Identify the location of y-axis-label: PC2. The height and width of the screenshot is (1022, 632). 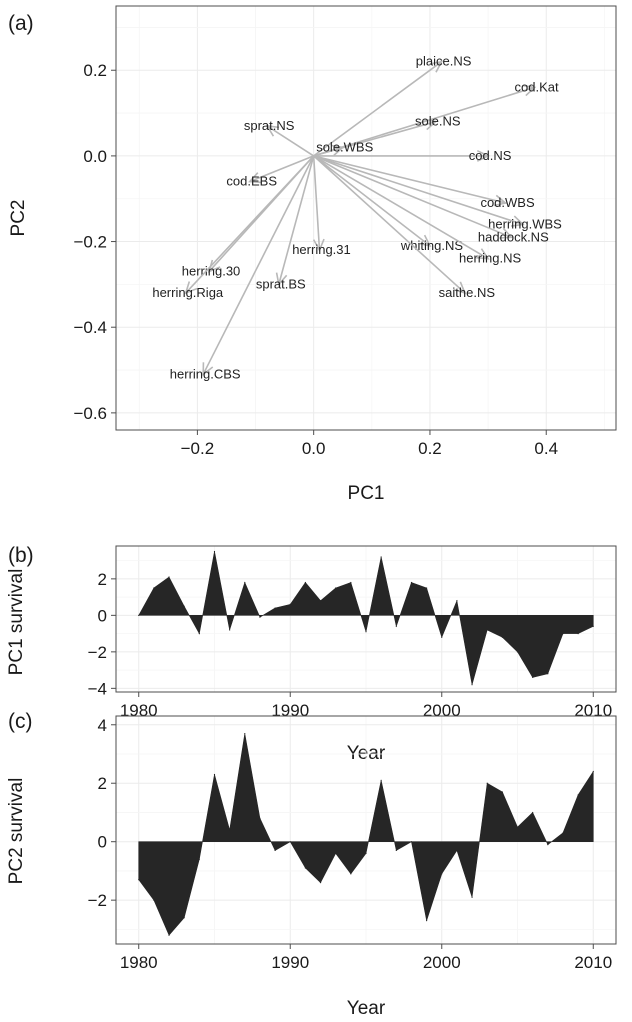
(18, 218).